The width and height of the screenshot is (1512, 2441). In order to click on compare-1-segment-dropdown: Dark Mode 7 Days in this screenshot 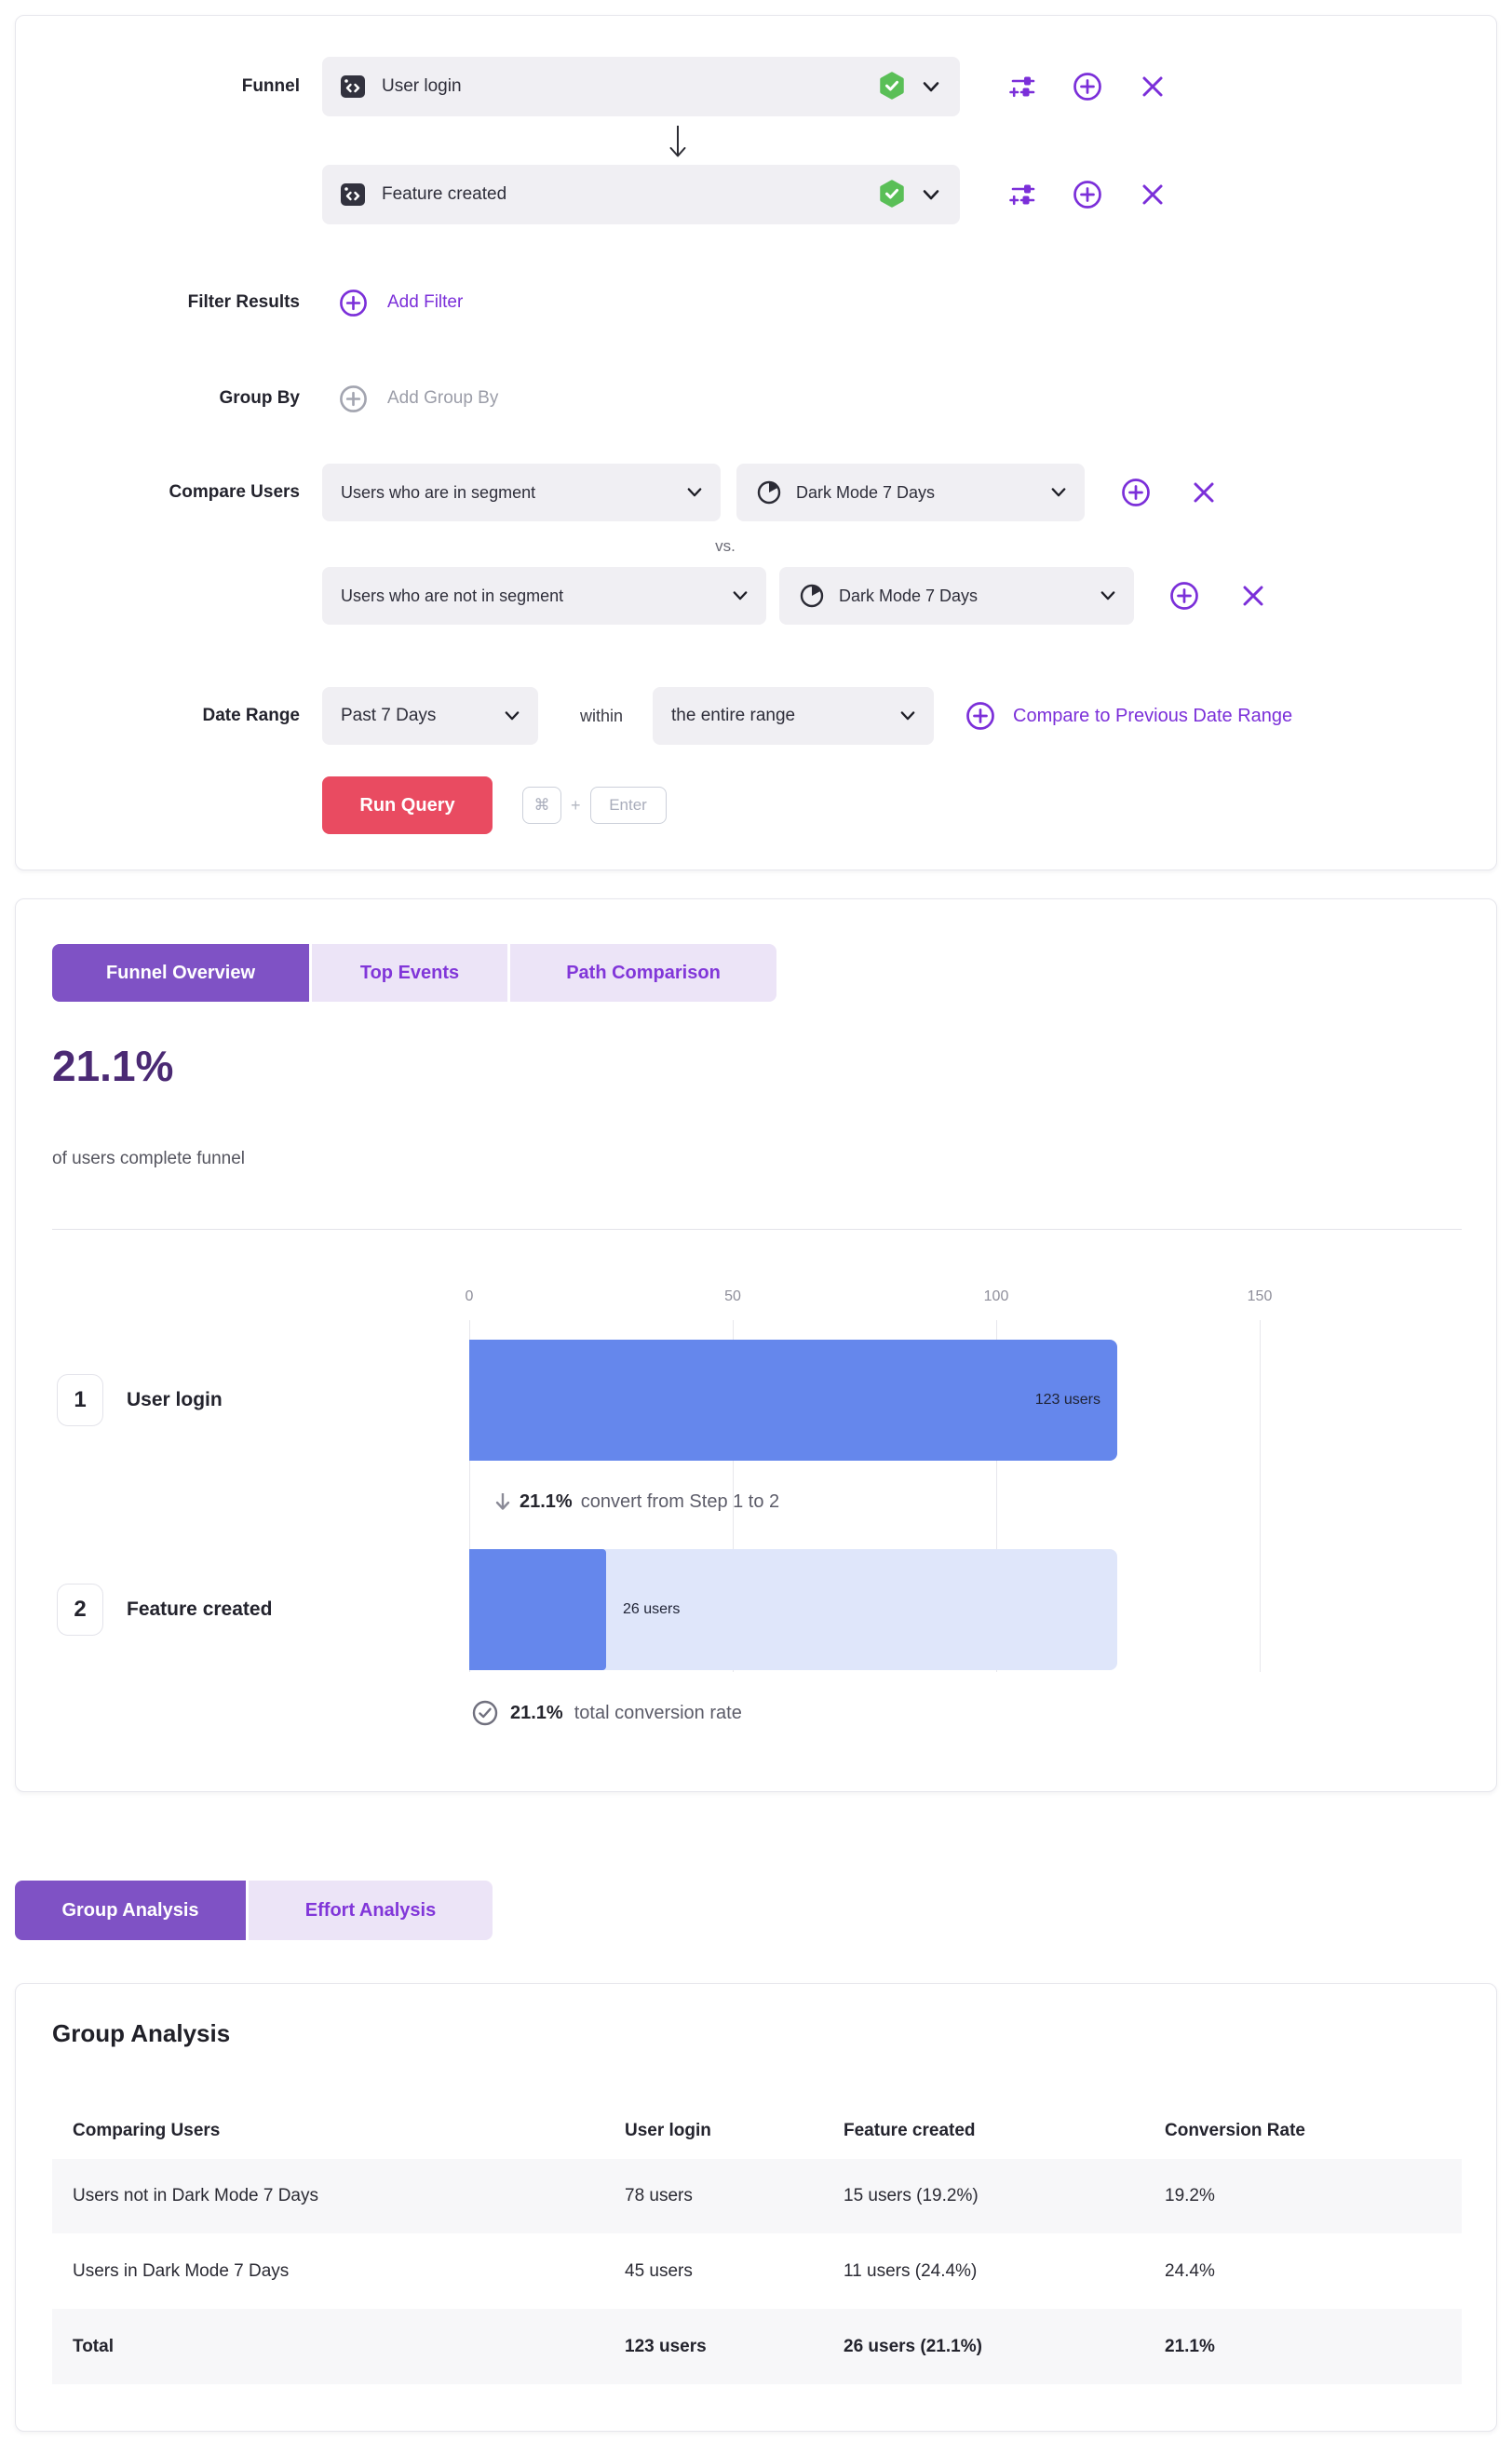, I will do `click(911, 492)`.